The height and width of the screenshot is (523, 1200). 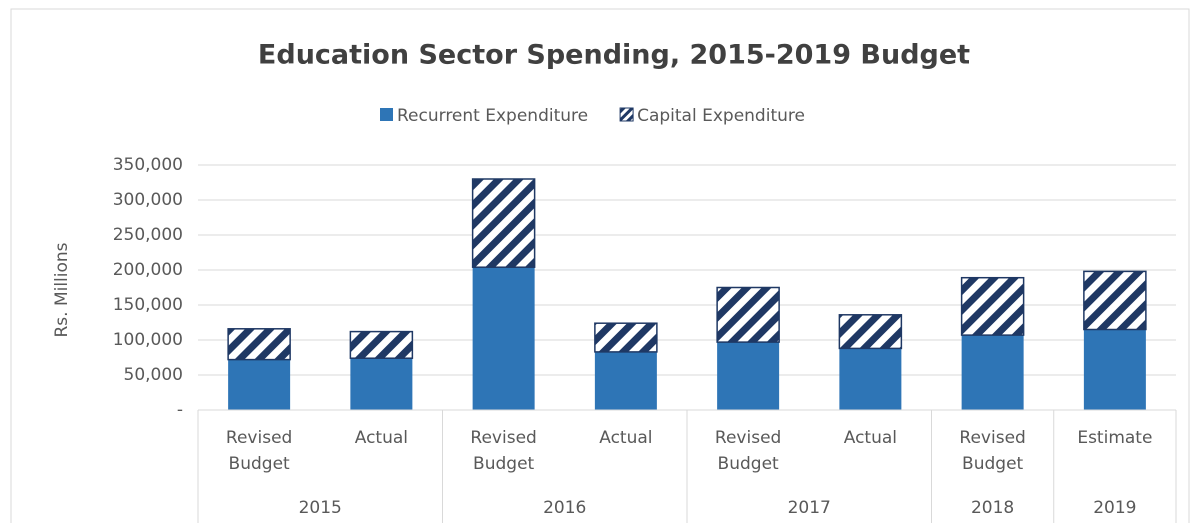 I want to click on legend-label: Capital Expenditure, so click(x=721, y=116).